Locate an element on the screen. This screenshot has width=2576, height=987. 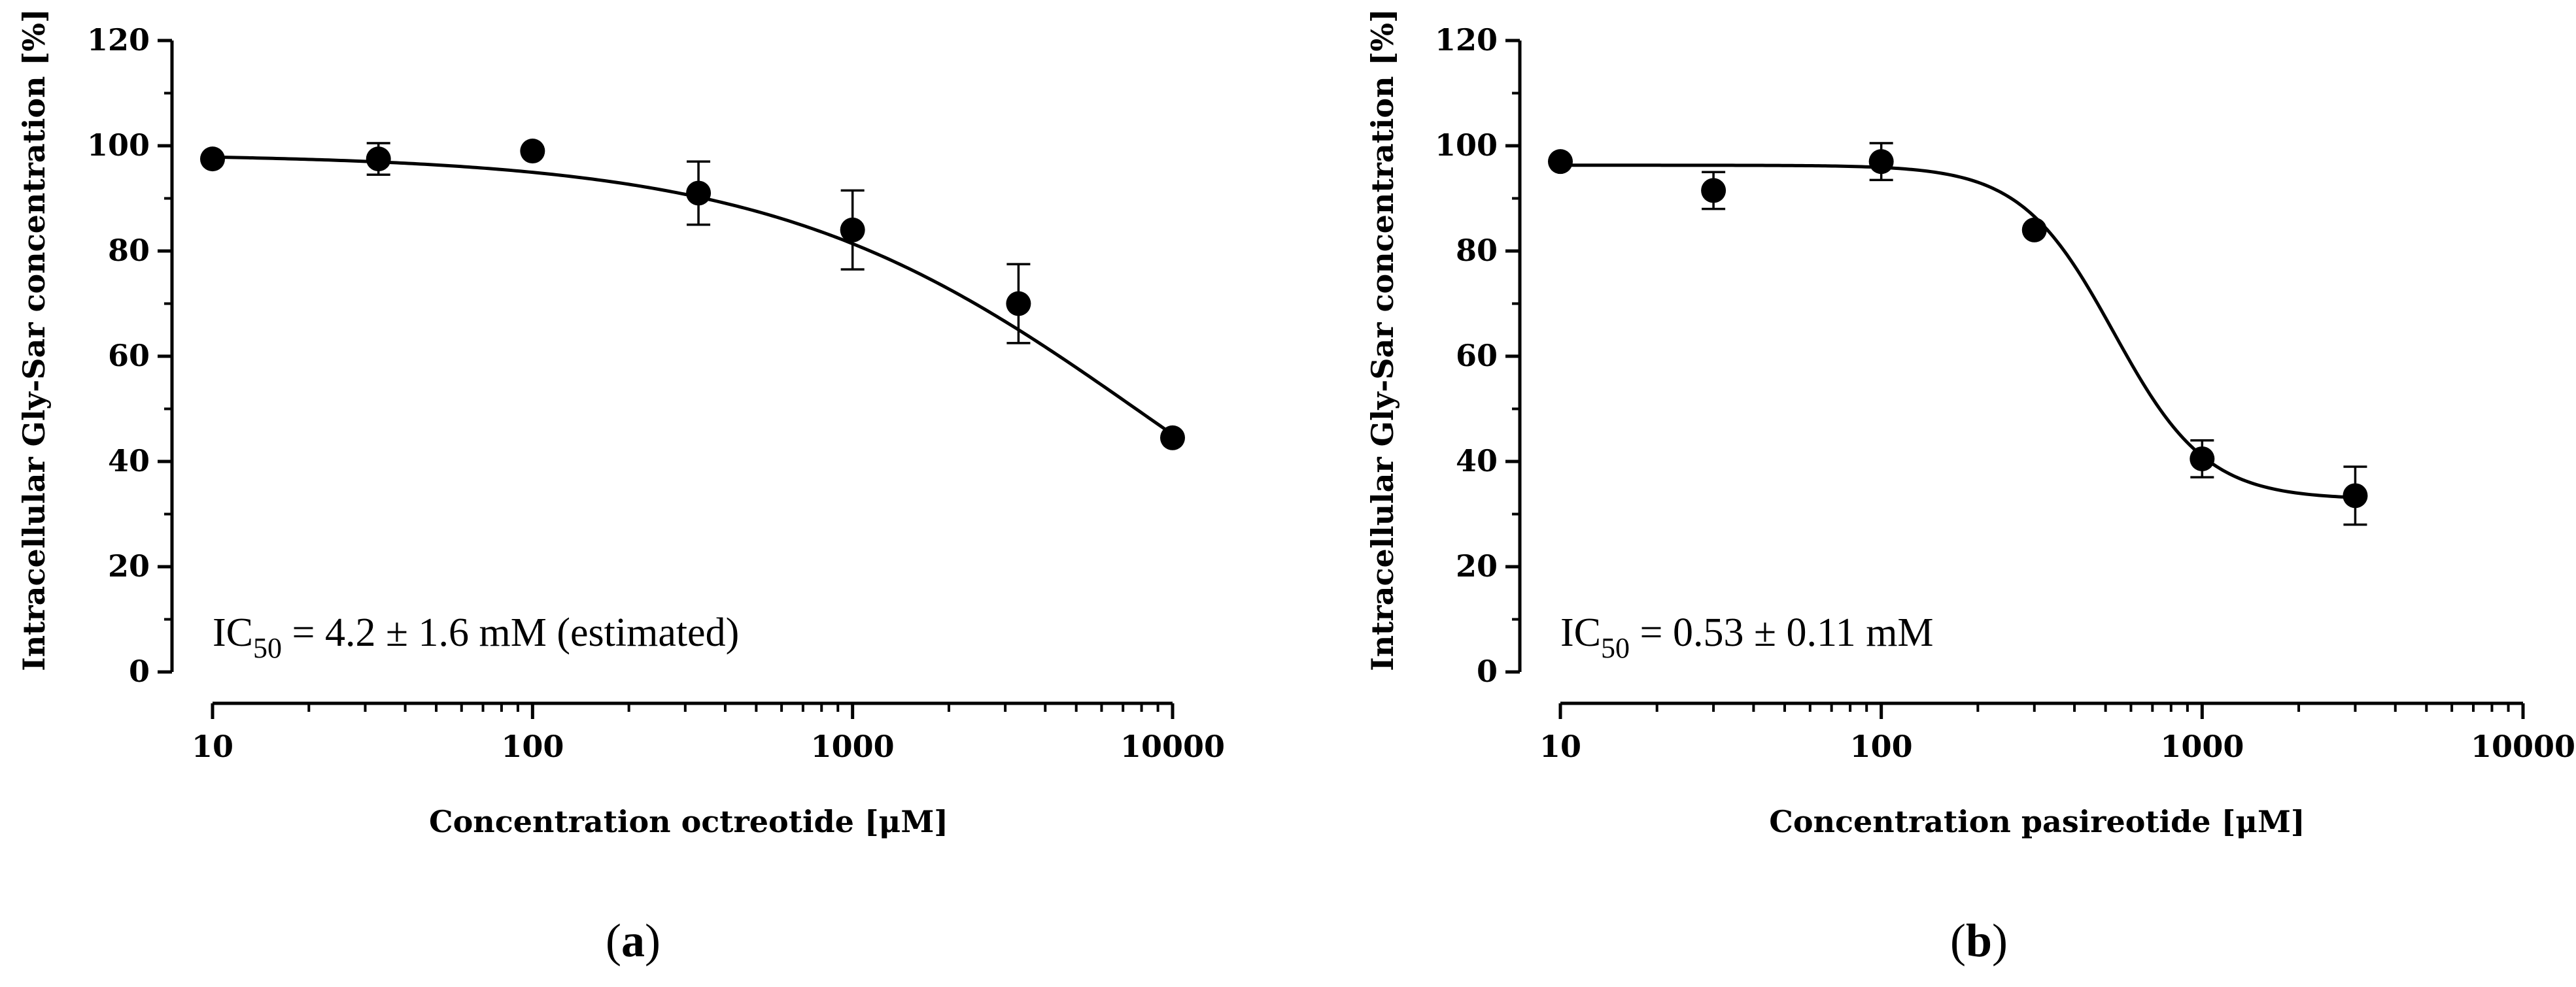
b-y-tick-label: 80 is located at coordinates (1477, 251).